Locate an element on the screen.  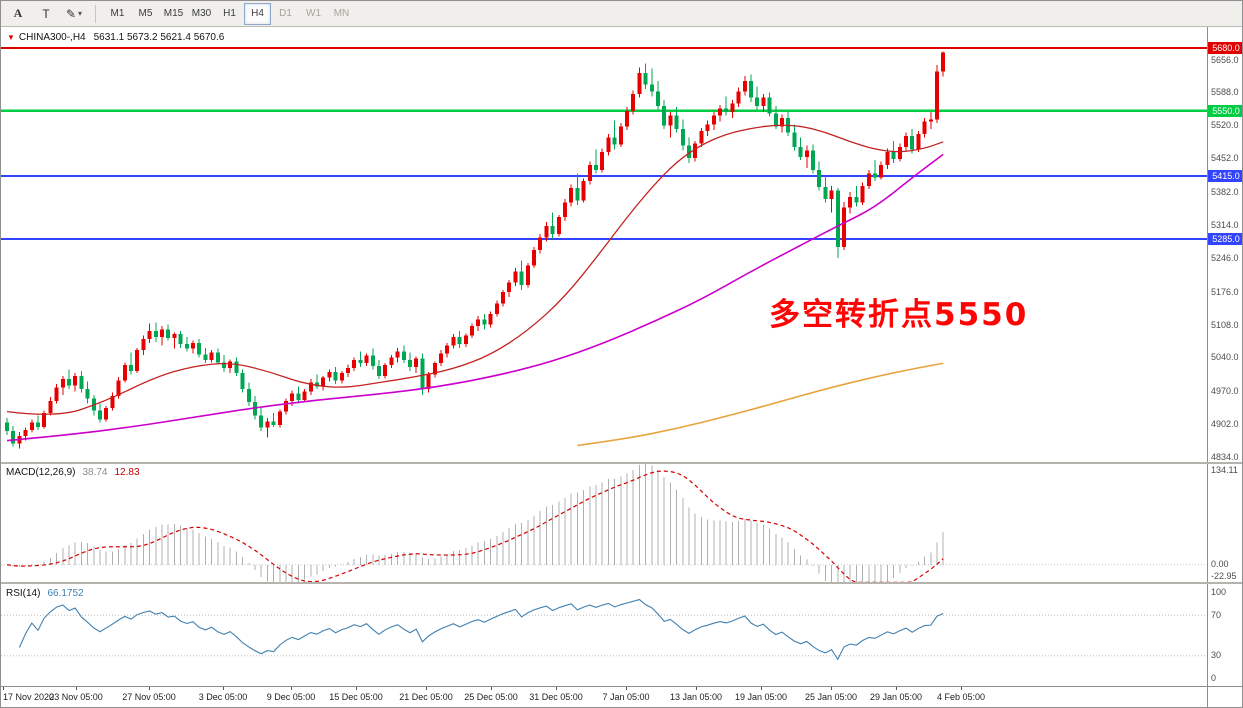
macd-name: MACD(12,26,9) is located at coordinates (41, 472).